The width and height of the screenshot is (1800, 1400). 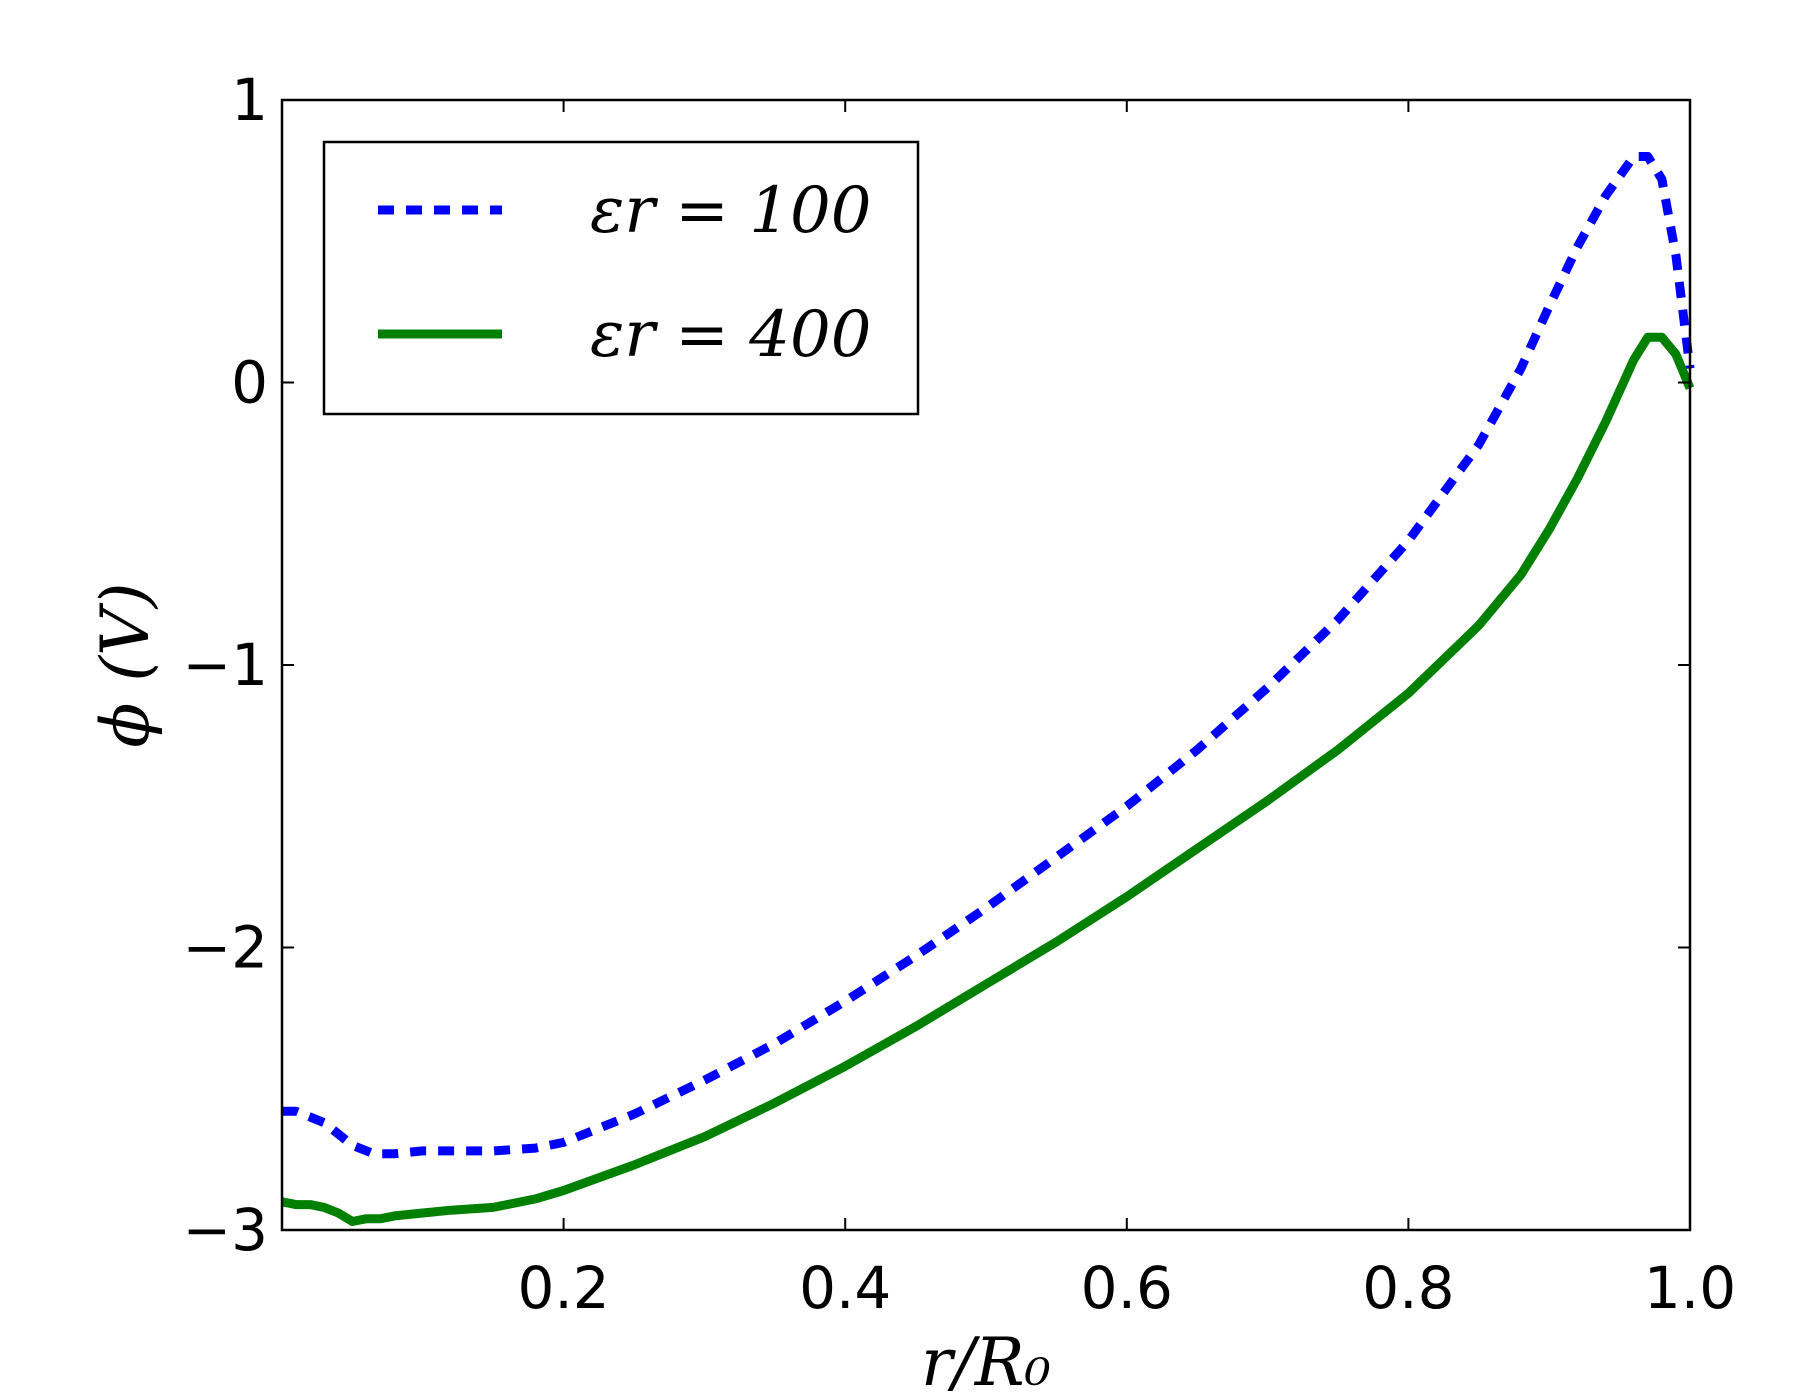 I want to click on y-tick-label: 1, so click(x=249, y=100).